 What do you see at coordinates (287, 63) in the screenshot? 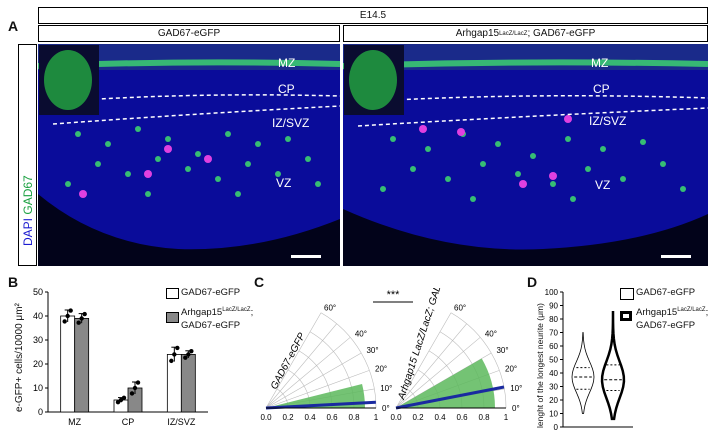
I see `zone-mz: MZ` at bounding box center [287, 63].